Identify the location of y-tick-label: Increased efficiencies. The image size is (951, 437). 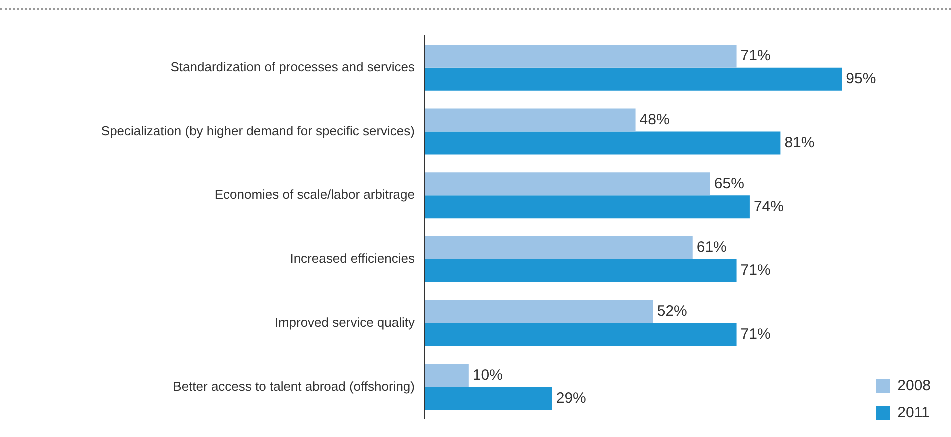
(353, 258).